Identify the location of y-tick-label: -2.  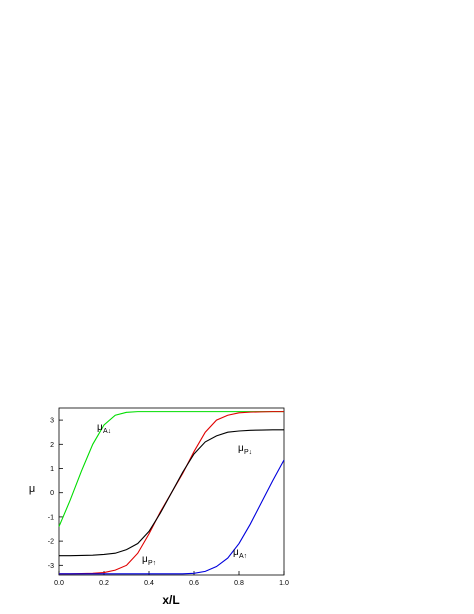
(51, 542).